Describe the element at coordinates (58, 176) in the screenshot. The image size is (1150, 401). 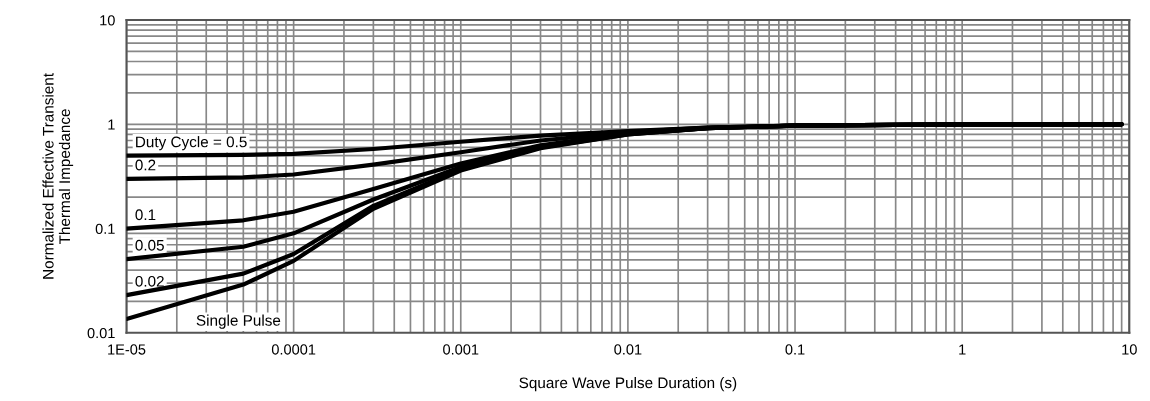
I see `y-axis-title: Normalized Effective Transient Thermal Impedance` at that location.